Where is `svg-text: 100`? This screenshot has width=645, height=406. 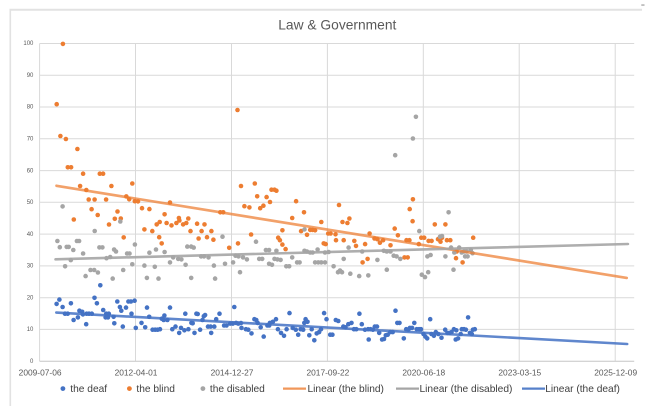
svg-text: 100 is located at coordinates (28, 44).